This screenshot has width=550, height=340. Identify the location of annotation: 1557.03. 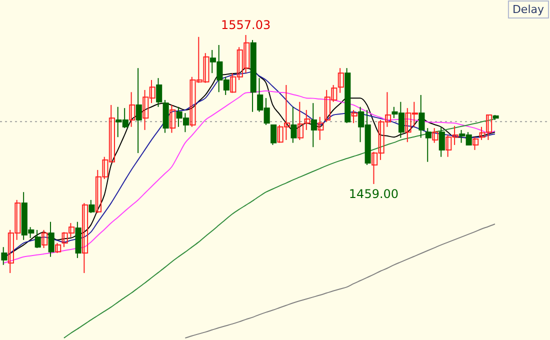
(245, 25).